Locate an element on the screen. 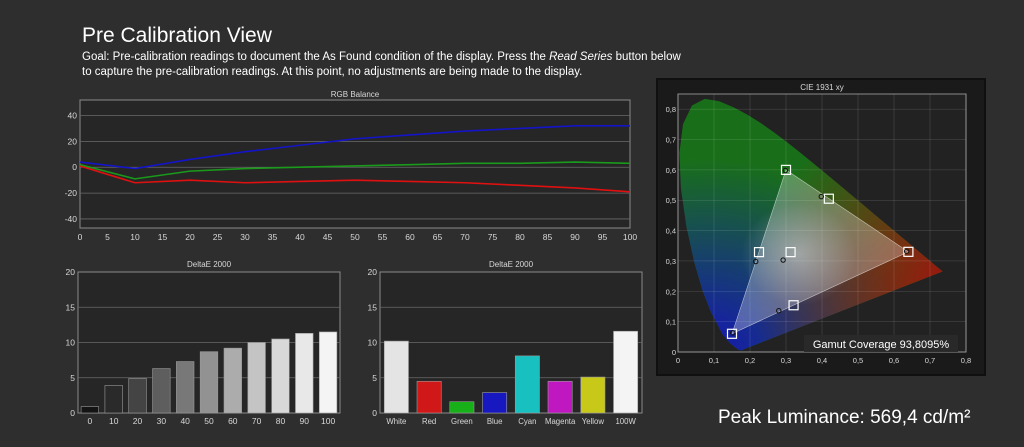 The image size is (1024, 447). deltae-gray-x-tick-label: 30 is located at coordinates (162, 421).